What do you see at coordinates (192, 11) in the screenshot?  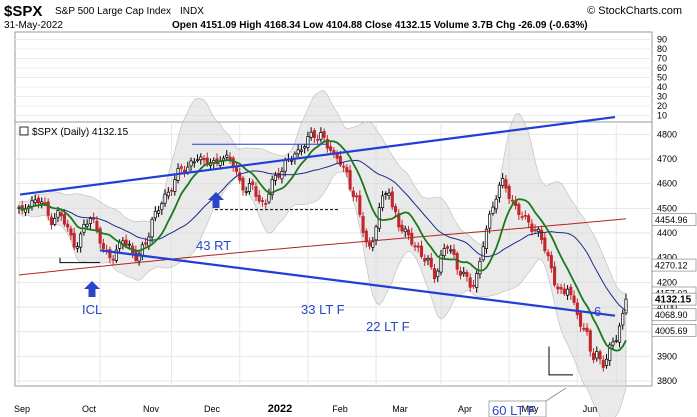 I see `exchange-label: INDX` at bounding box center [192, 11].